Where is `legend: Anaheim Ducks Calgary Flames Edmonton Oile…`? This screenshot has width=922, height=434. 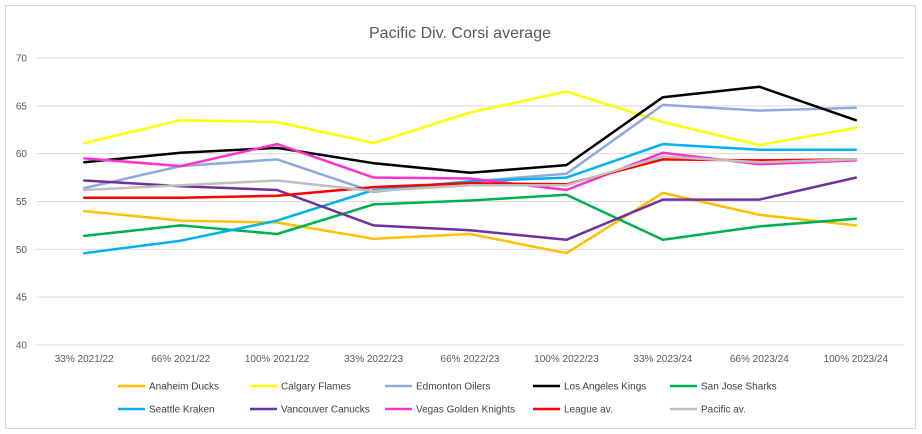 legend: Anaheim Ducks Calgary Flames Edmonton Oile… is located at coordinates (447, 399).